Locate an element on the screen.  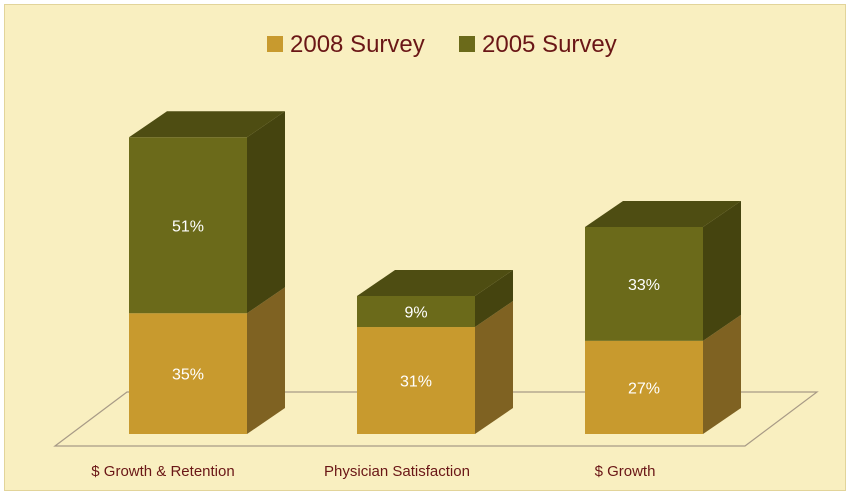
floor-plane is located at coordinates (436, 419).